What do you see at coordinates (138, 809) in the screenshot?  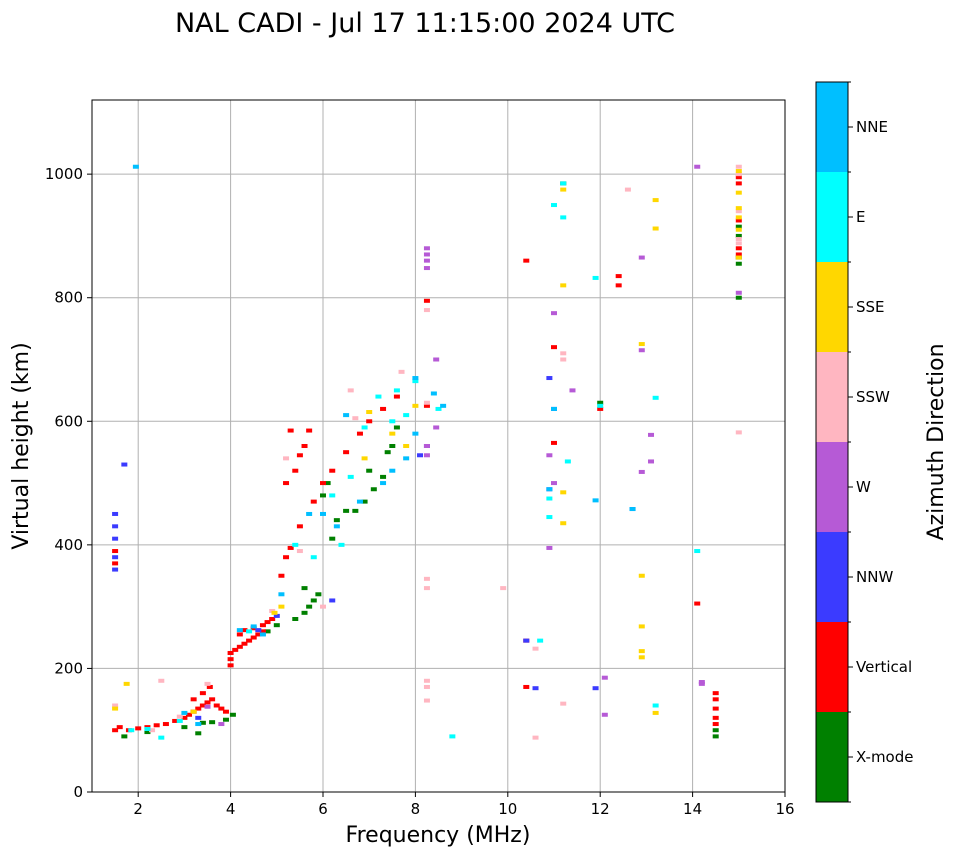 I see `x-tick-label: 2` at bounding box center [138, 809].